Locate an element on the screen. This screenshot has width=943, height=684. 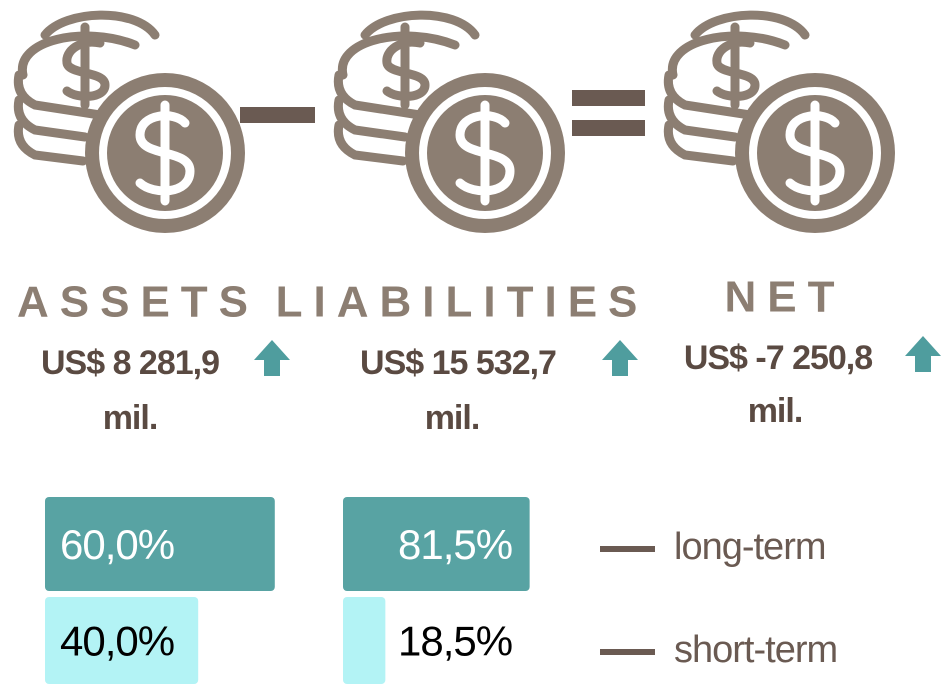
legend-text: long-term is located at coordinates (750, 547).